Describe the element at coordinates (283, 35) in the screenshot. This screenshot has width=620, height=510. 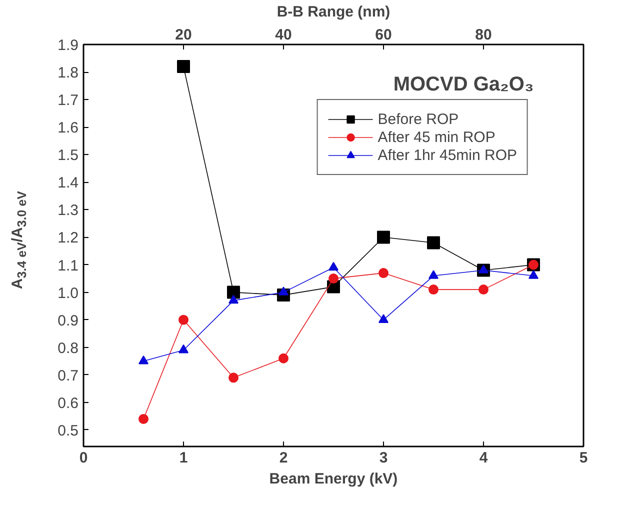
I see `x2-tick-label: 40` at that location.